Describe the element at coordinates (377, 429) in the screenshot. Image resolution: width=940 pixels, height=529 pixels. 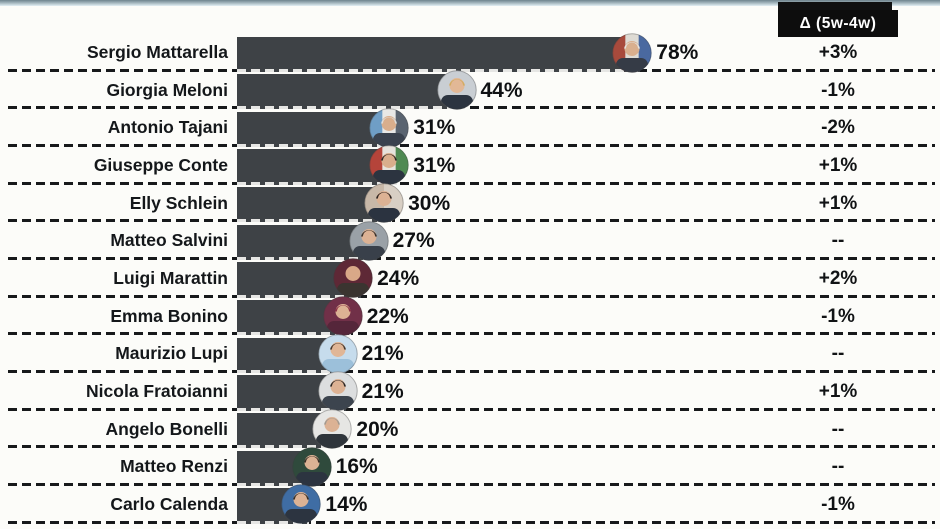
I see `approval-value: 20%` at that location.